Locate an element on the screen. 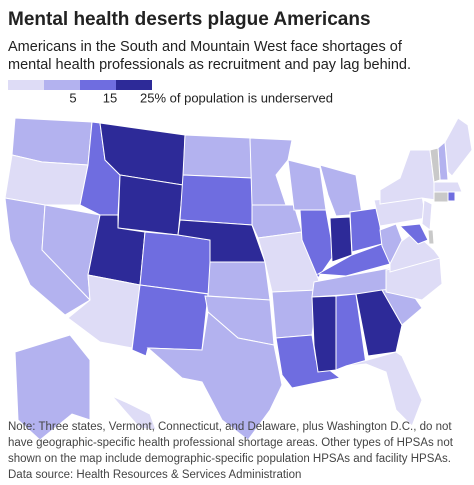  legend: 5 15 25% of population is underserved is located at coordinates (170, 92).